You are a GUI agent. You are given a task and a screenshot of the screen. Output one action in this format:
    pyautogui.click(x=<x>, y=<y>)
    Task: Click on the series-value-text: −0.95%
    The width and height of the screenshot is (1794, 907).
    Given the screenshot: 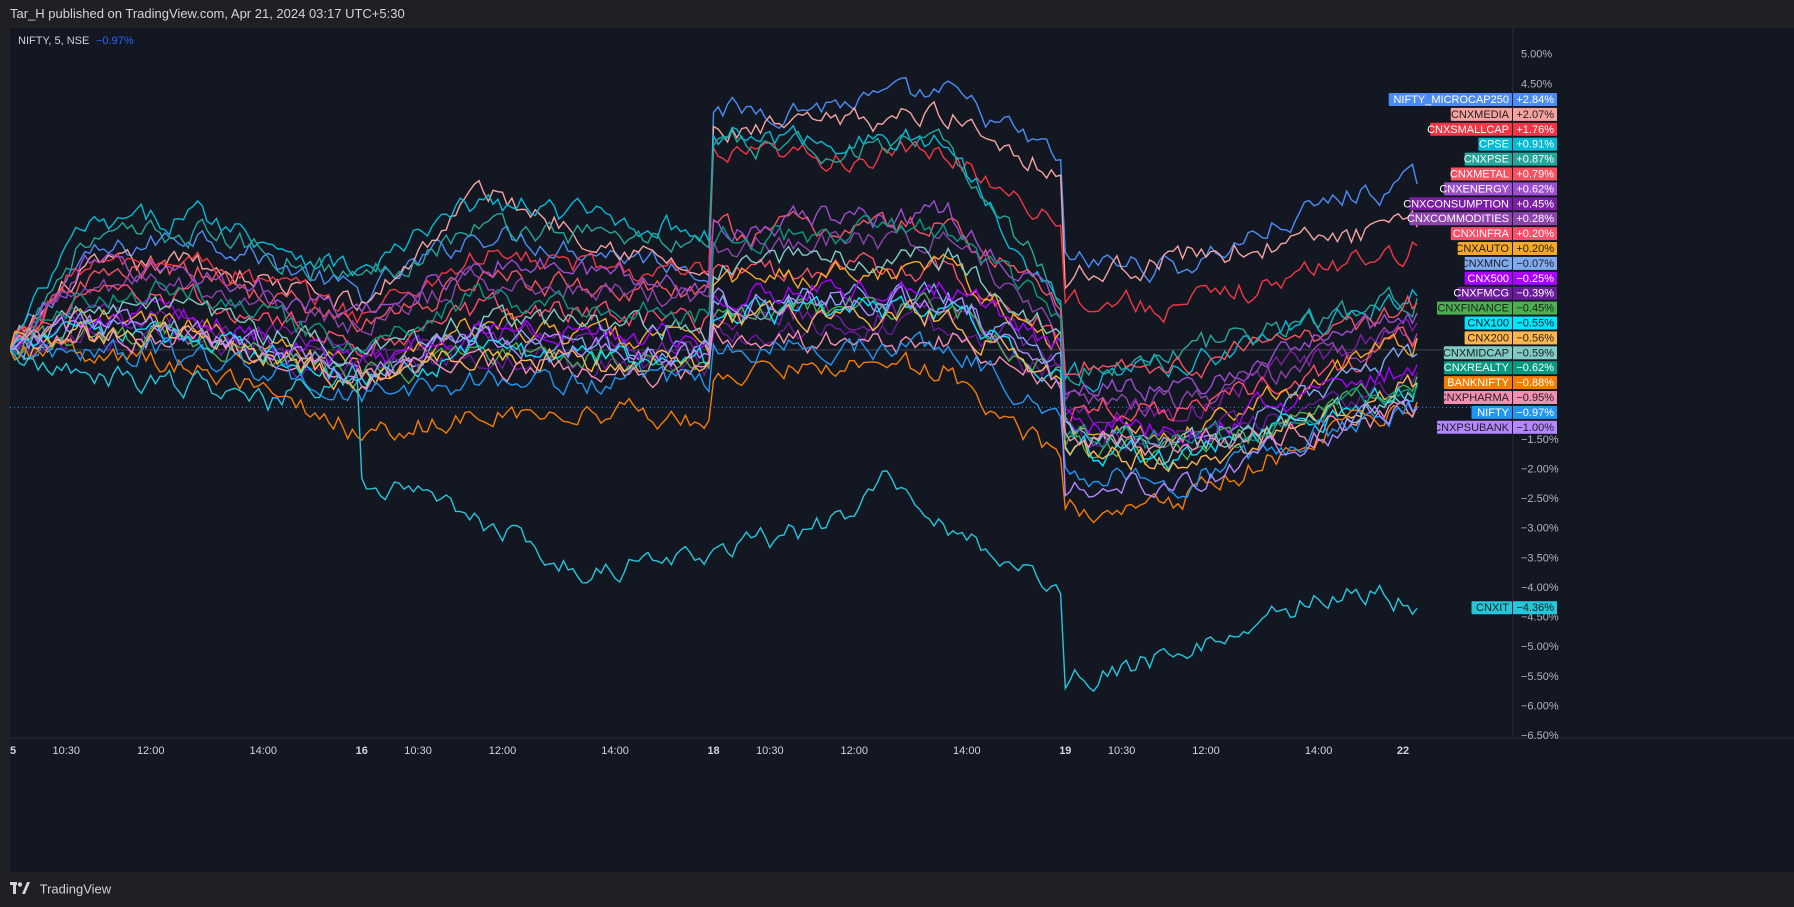 What is the action you would take?
    pyautogui.click(x=1535, y=398)
    